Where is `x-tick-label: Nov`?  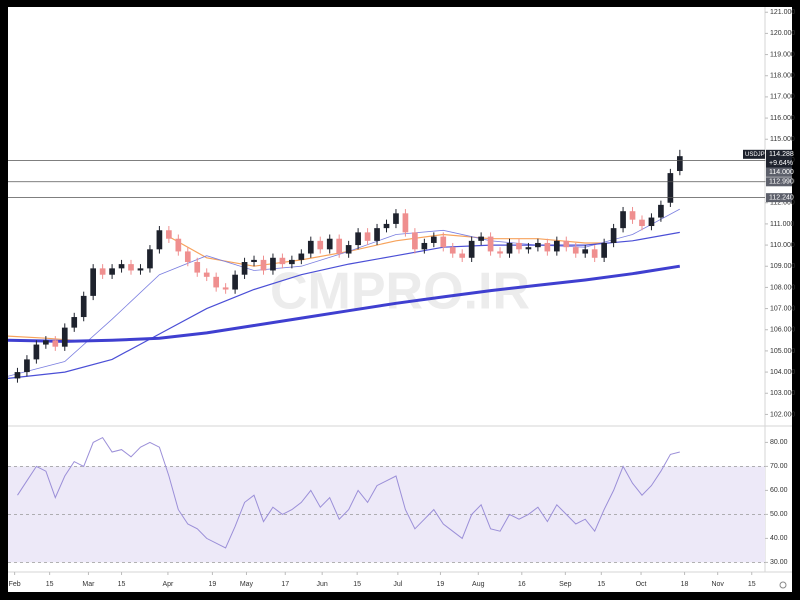
x-tick-label: Nov is located at coordinates (717, 584).